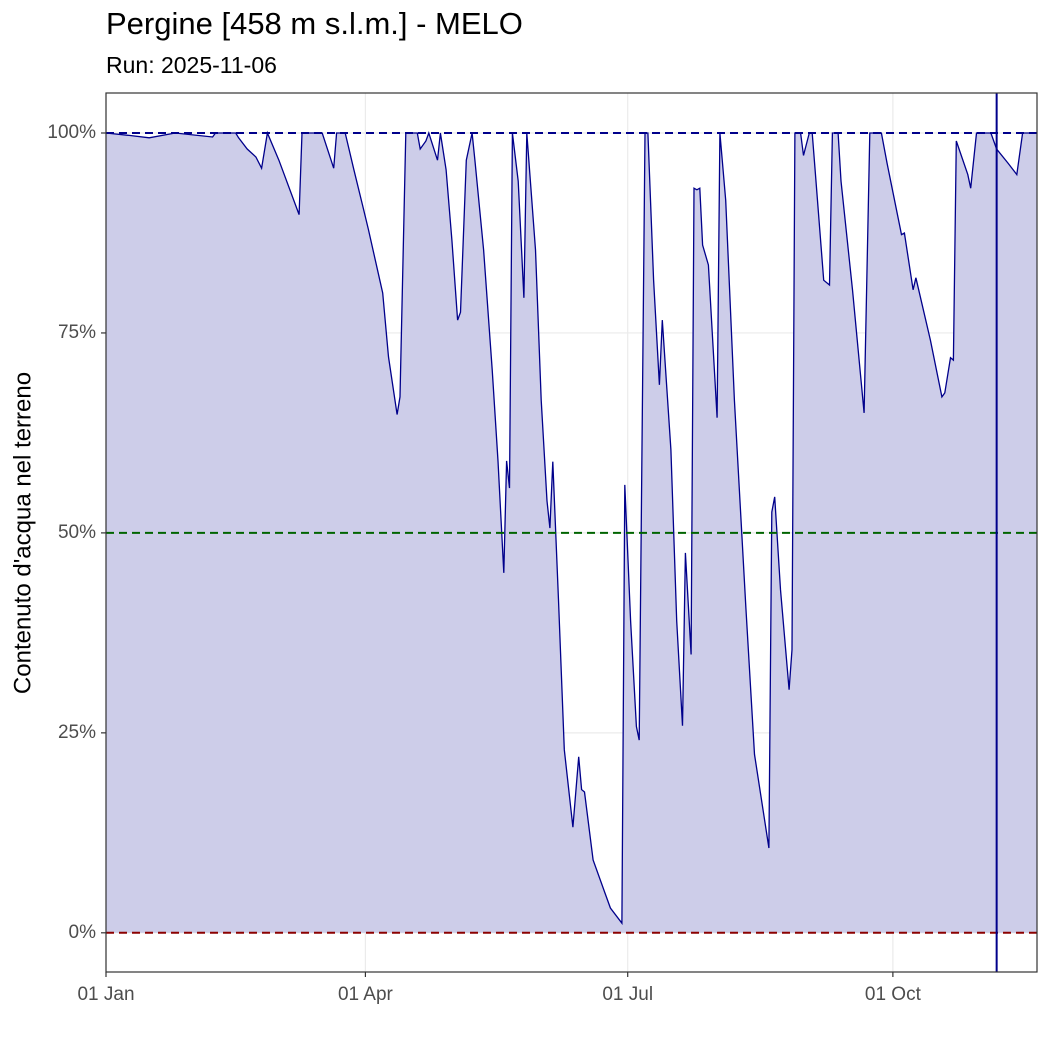 This screenshot has width=1050, height=1050. What do you see at coordinates (77, 532) in the screenshot?
I see `y-tick-label: 50%` at bounding box center [77, 532].